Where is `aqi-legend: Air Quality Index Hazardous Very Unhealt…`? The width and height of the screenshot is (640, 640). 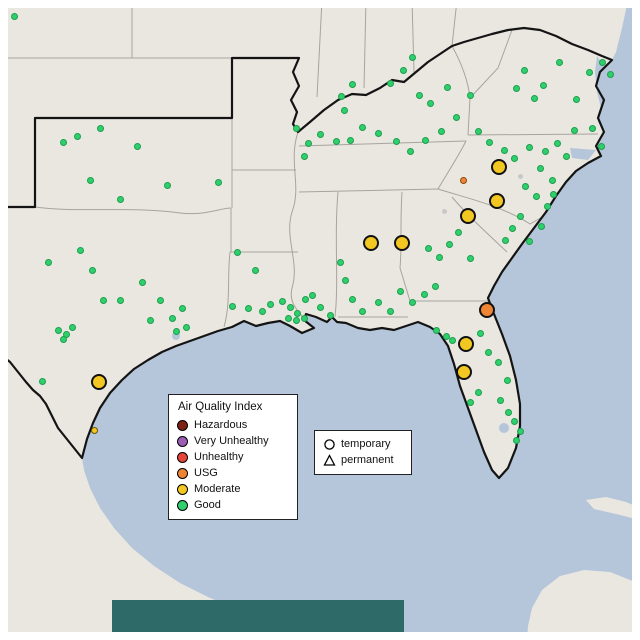 aqi-legend: Air Quality Index Hazardous Very Unhealt… is located at coordinates (233, 457).